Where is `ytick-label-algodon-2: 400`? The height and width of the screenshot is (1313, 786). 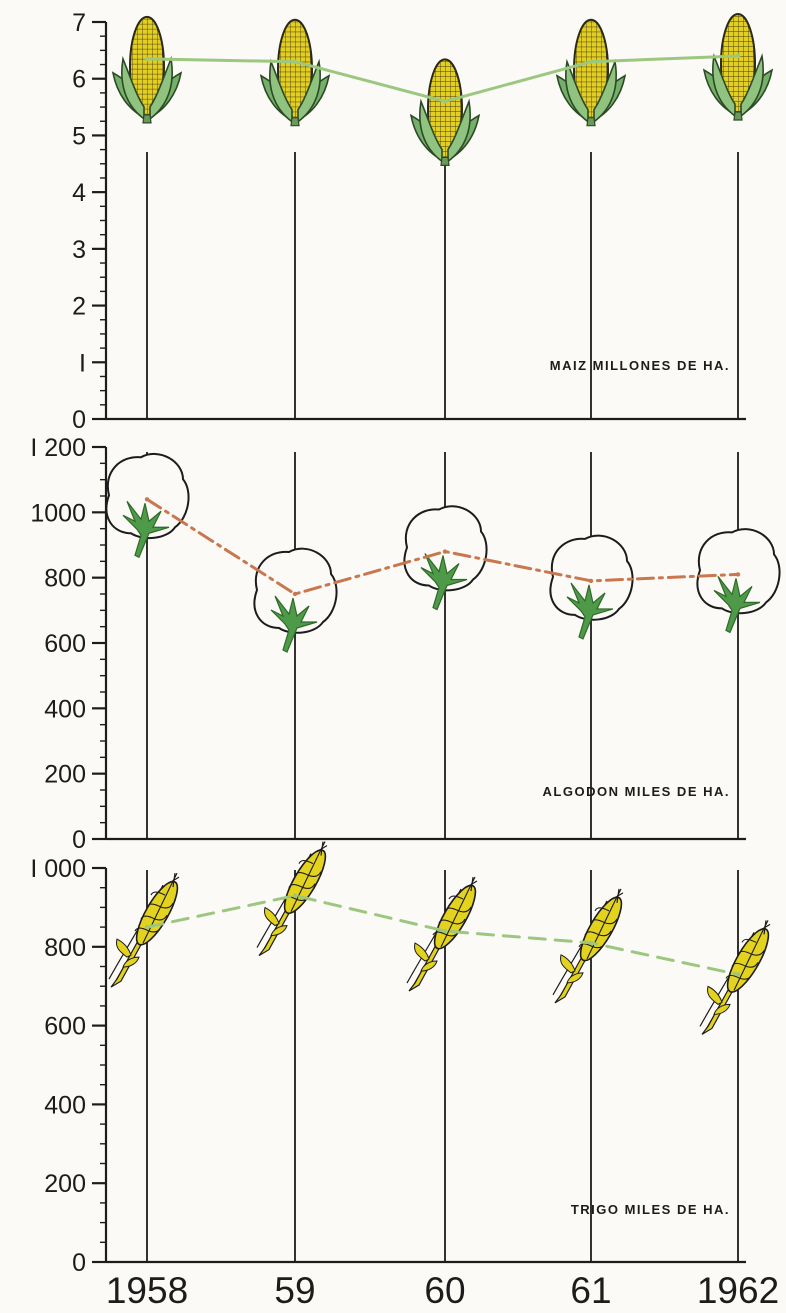
ytick-label-algodon-2: 400 is located at coordinates (65, 709).